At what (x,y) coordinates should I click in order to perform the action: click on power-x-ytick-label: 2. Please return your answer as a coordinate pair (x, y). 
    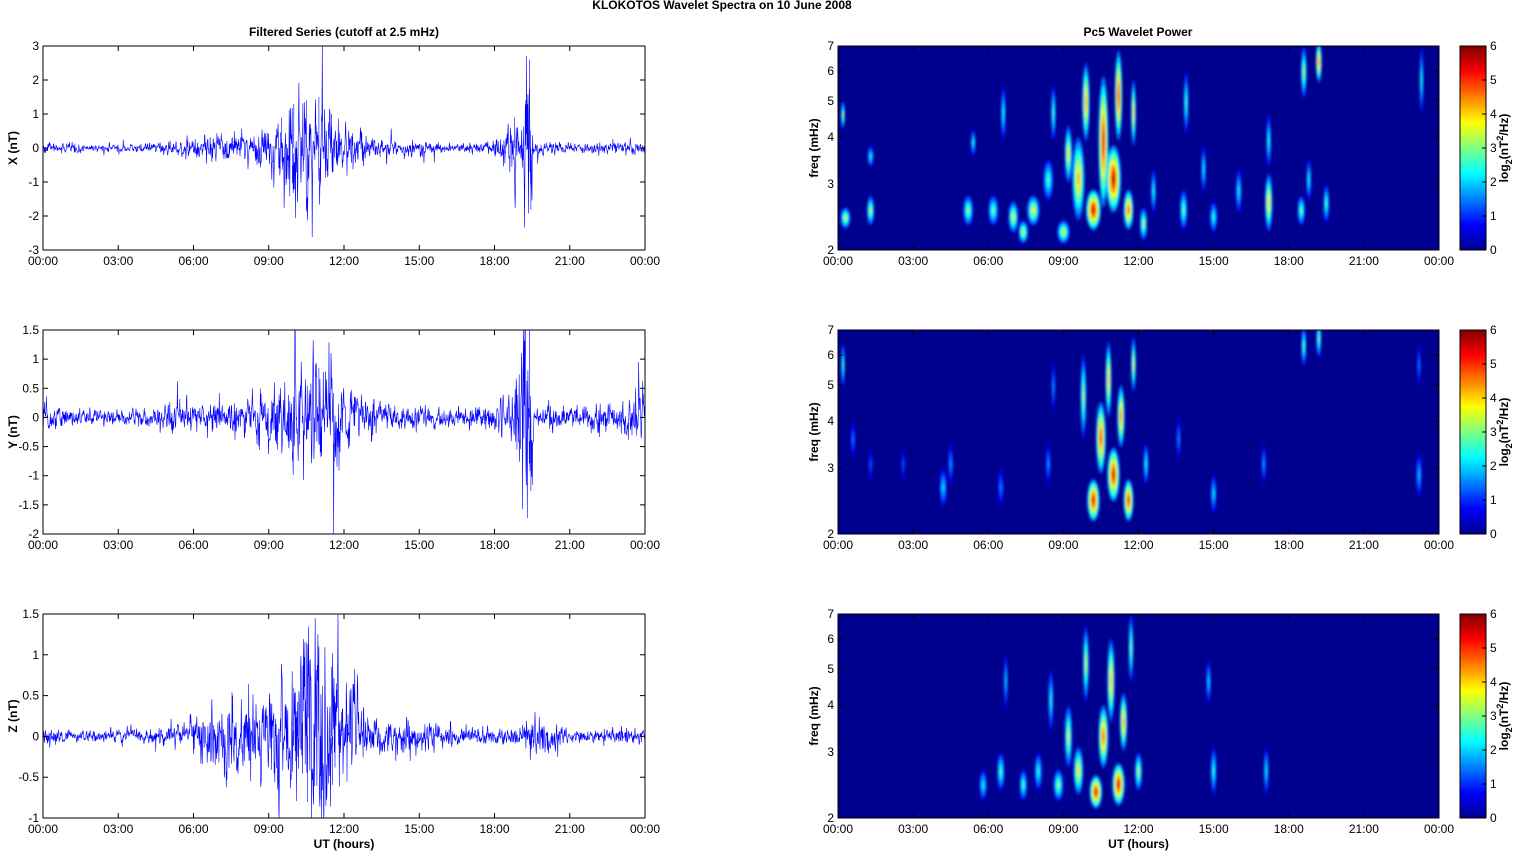
    Looking at the image, I should click on (830, 250).